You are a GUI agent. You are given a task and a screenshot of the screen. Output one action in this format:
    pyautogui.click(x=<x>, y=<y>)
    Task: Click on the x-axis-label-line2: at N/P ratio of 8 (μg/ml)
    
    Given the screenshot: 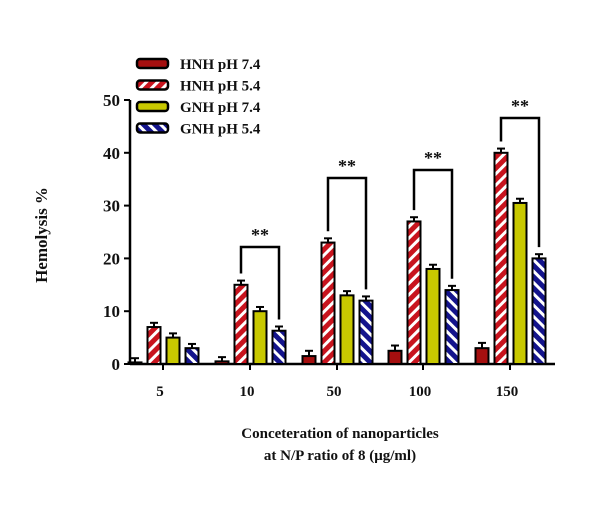 What is the action you would take?
    pyautogui.click(x=340, y=456)
    